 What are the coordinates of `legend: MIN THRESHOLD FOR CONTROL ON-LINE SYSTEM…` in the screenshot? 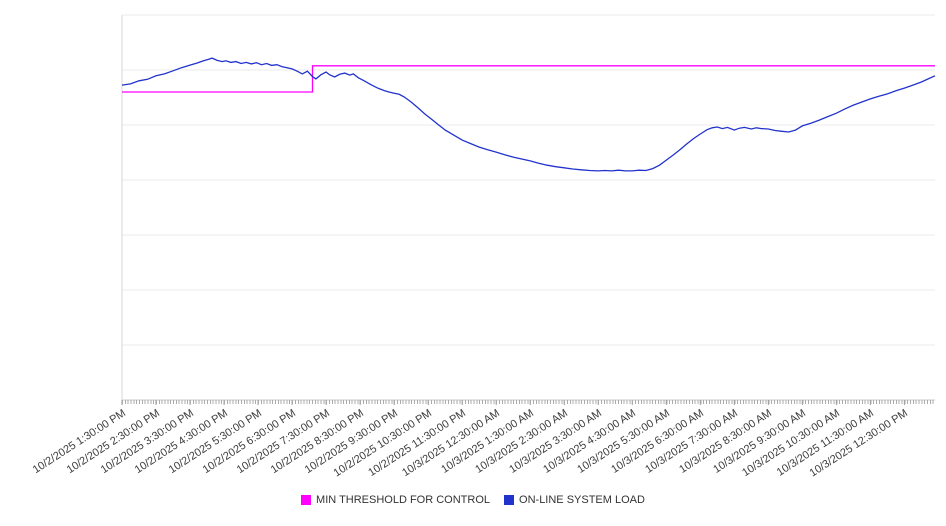 It's located at (473, 500).